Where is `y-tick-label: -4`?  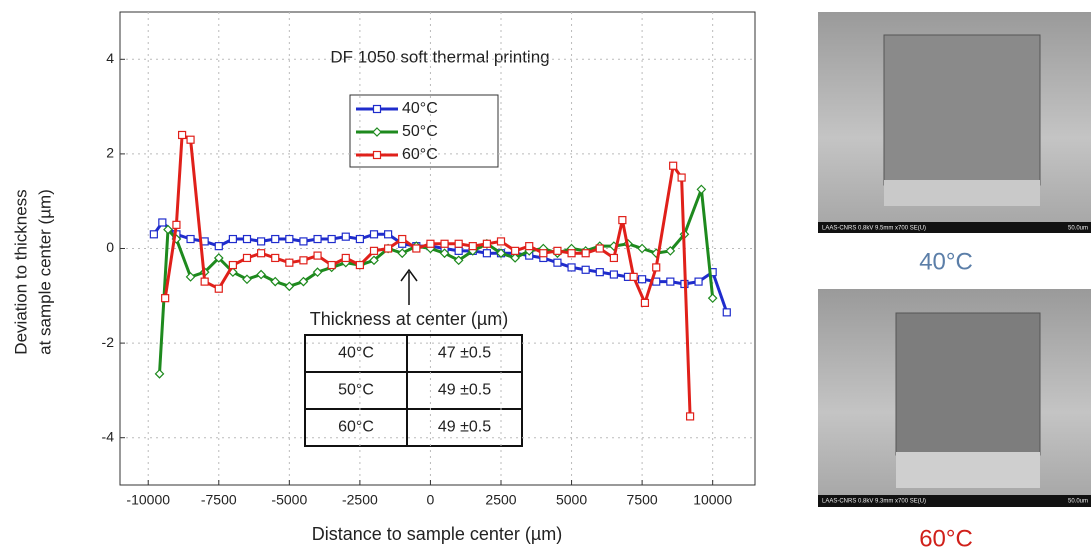 y-tick-label: -4 is located at coordinates (108, 436).